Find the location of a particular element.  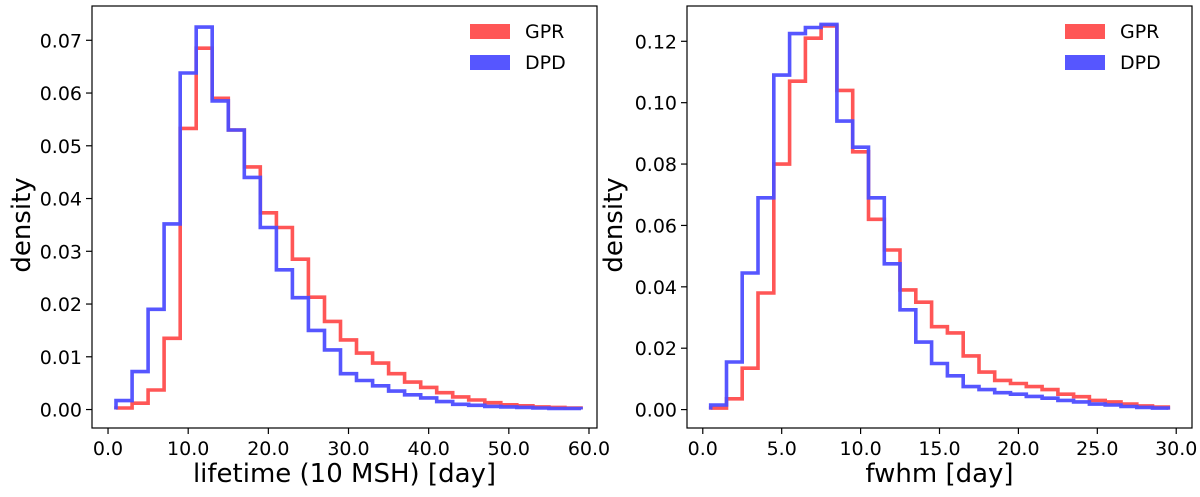

y-tick-label: 0.05 is located at coordinates (61, 147).